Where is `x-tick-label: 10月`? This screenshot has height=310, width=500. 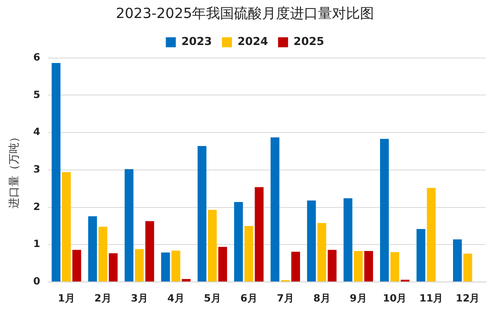 x-tick-label: 10月 is located at coordinates (394, 299).